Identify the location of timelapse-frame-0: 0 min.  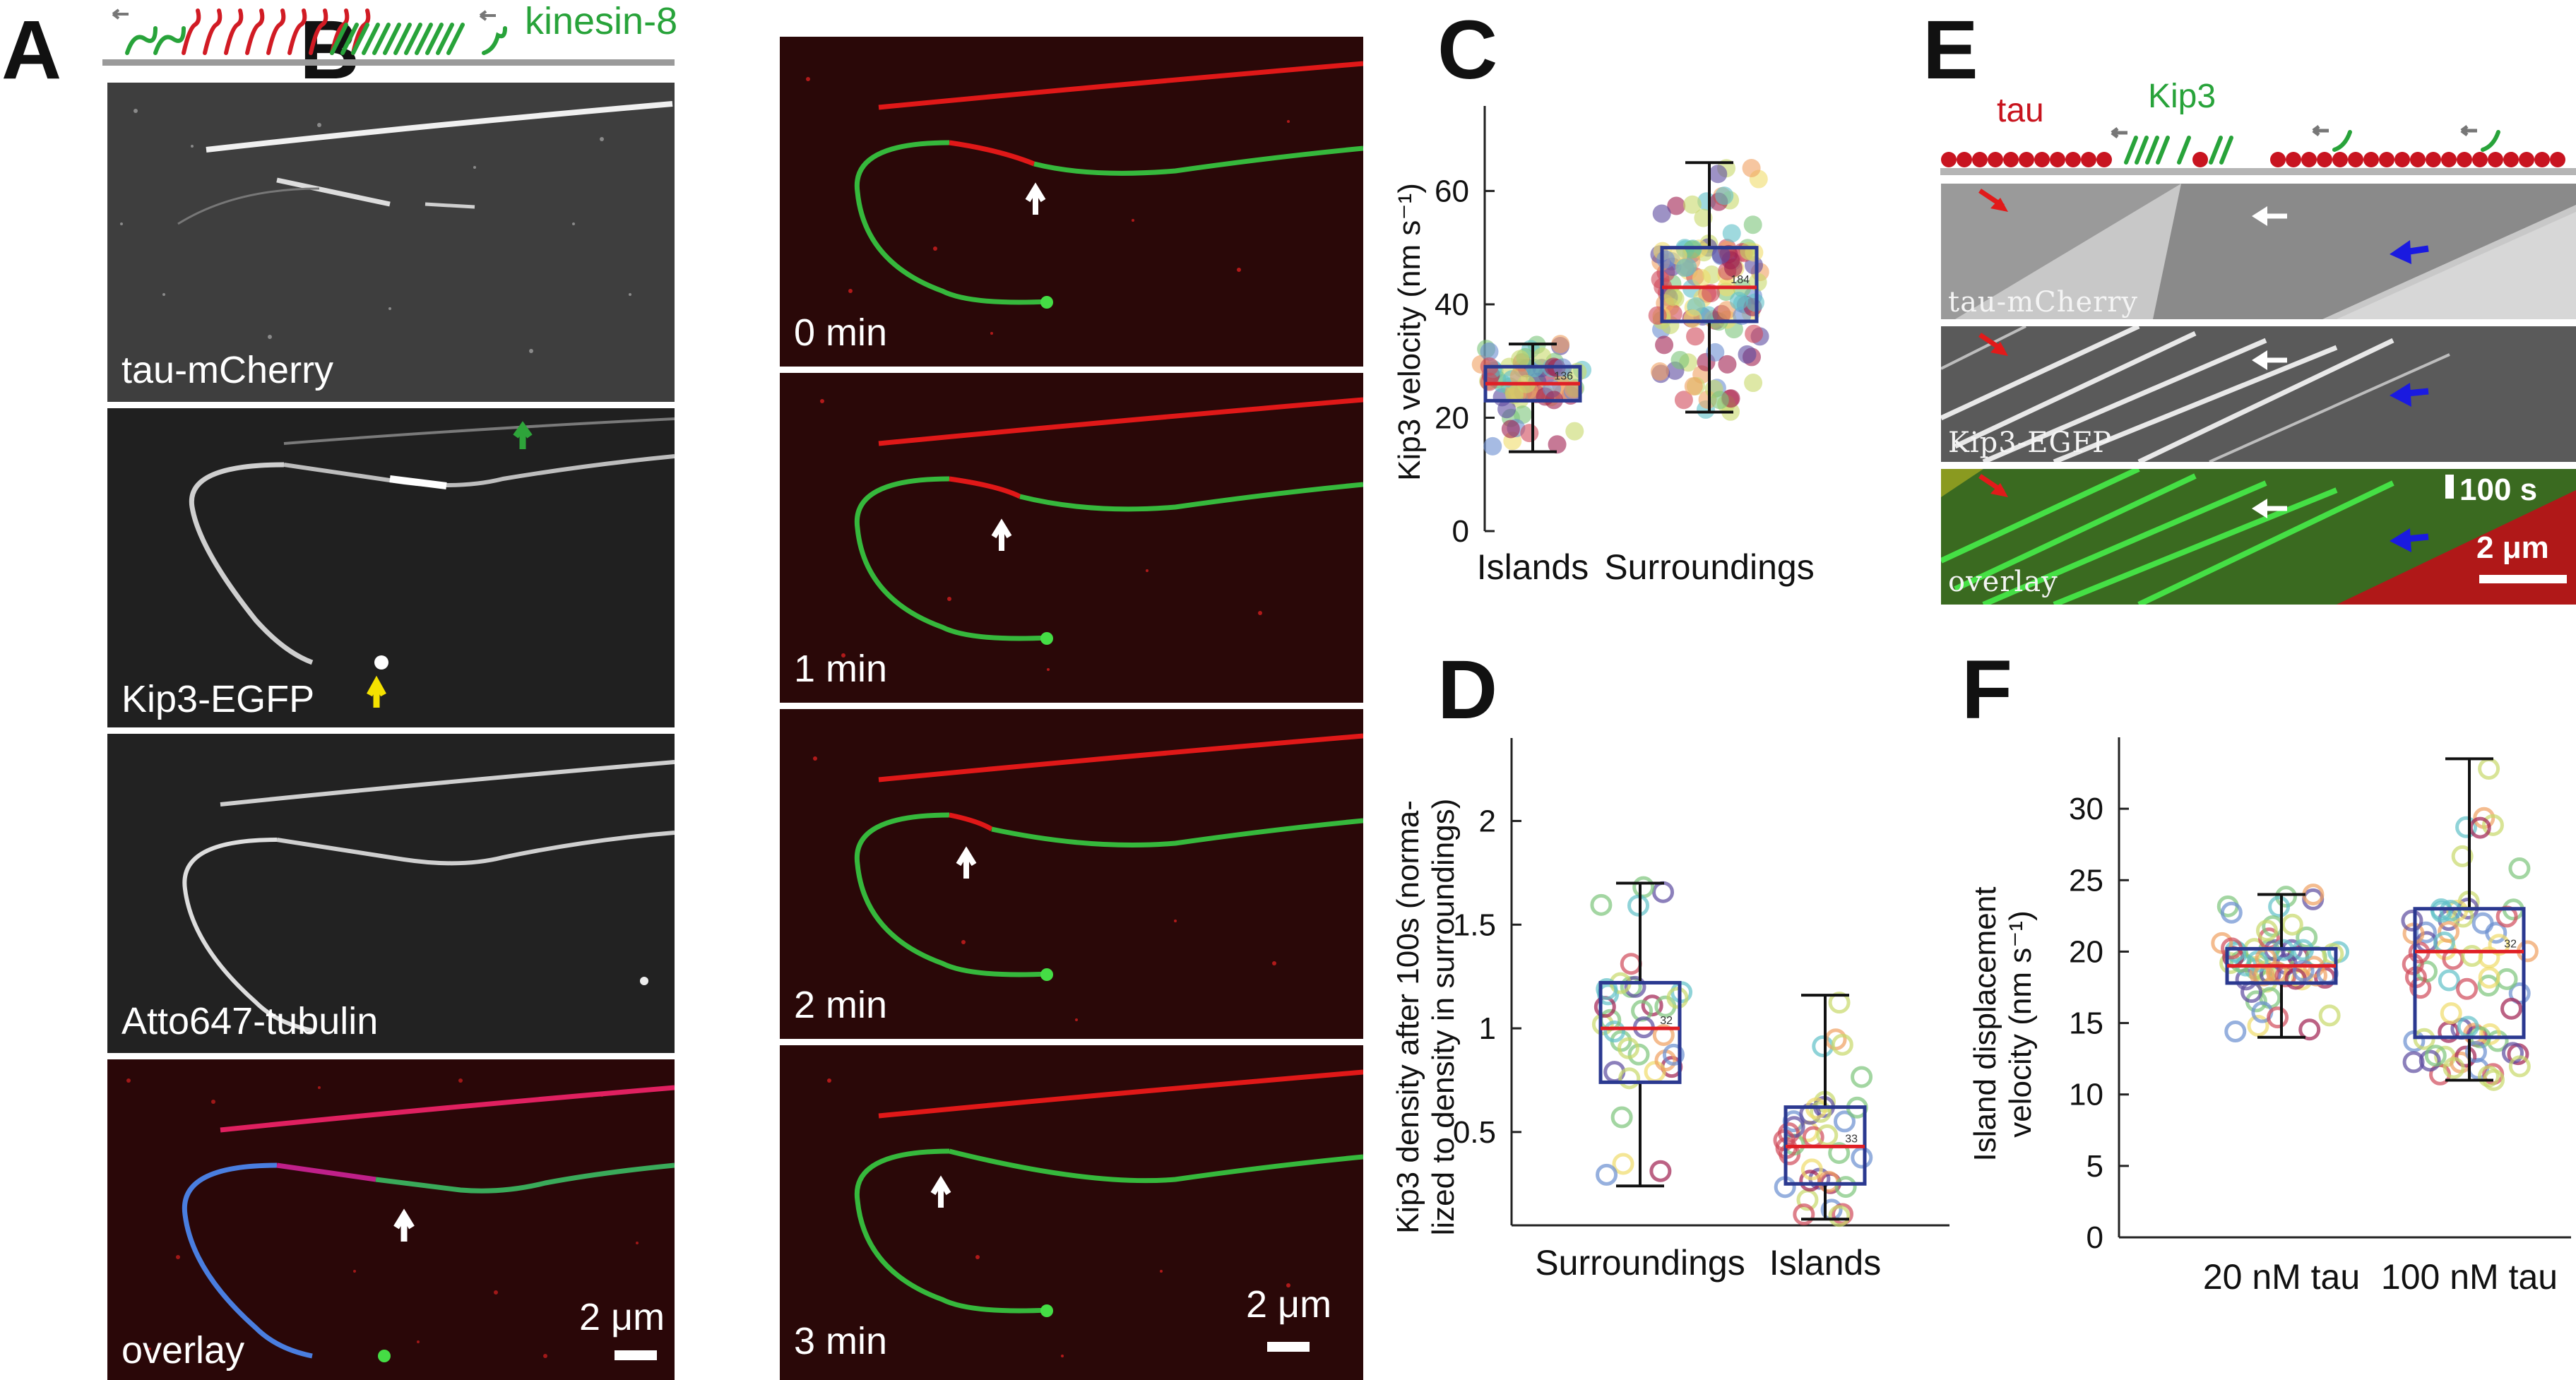
(1071, 202).